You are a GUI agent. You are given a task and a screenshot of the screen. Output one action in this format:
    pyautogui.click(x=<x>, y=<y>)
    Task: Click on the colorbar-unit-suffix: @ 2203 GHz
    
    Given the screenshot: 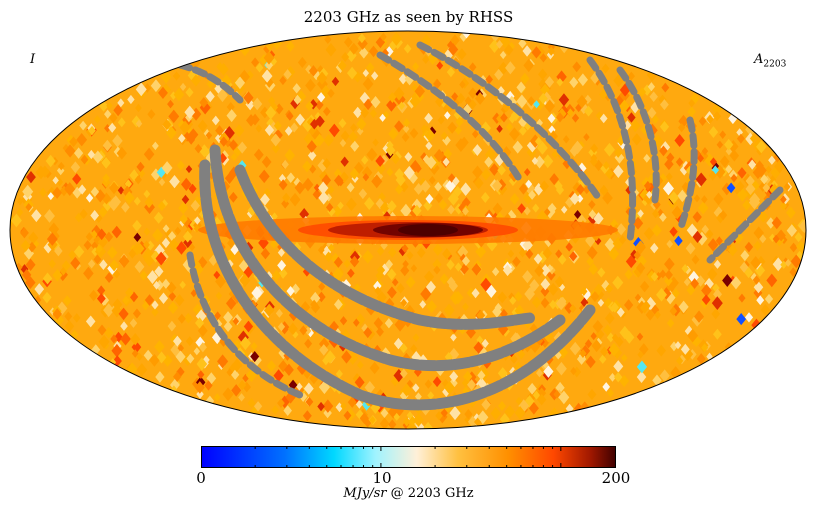 What is the action you would take?
    pyautogui.click(x=432, y=493)
    